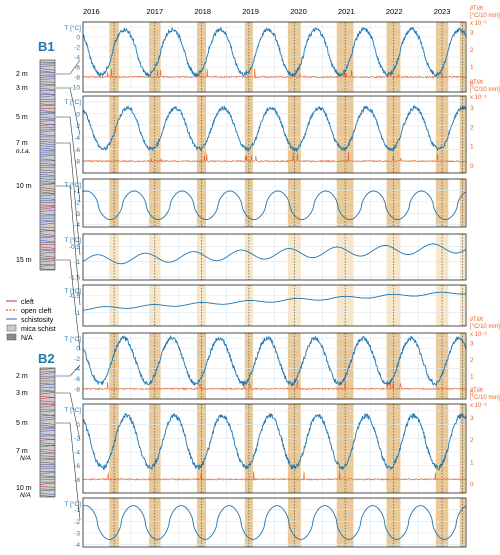  What do you see at coordinates (274, 475) in the screenshot?
I see `derivative-line` at bounding box center [274, 475].